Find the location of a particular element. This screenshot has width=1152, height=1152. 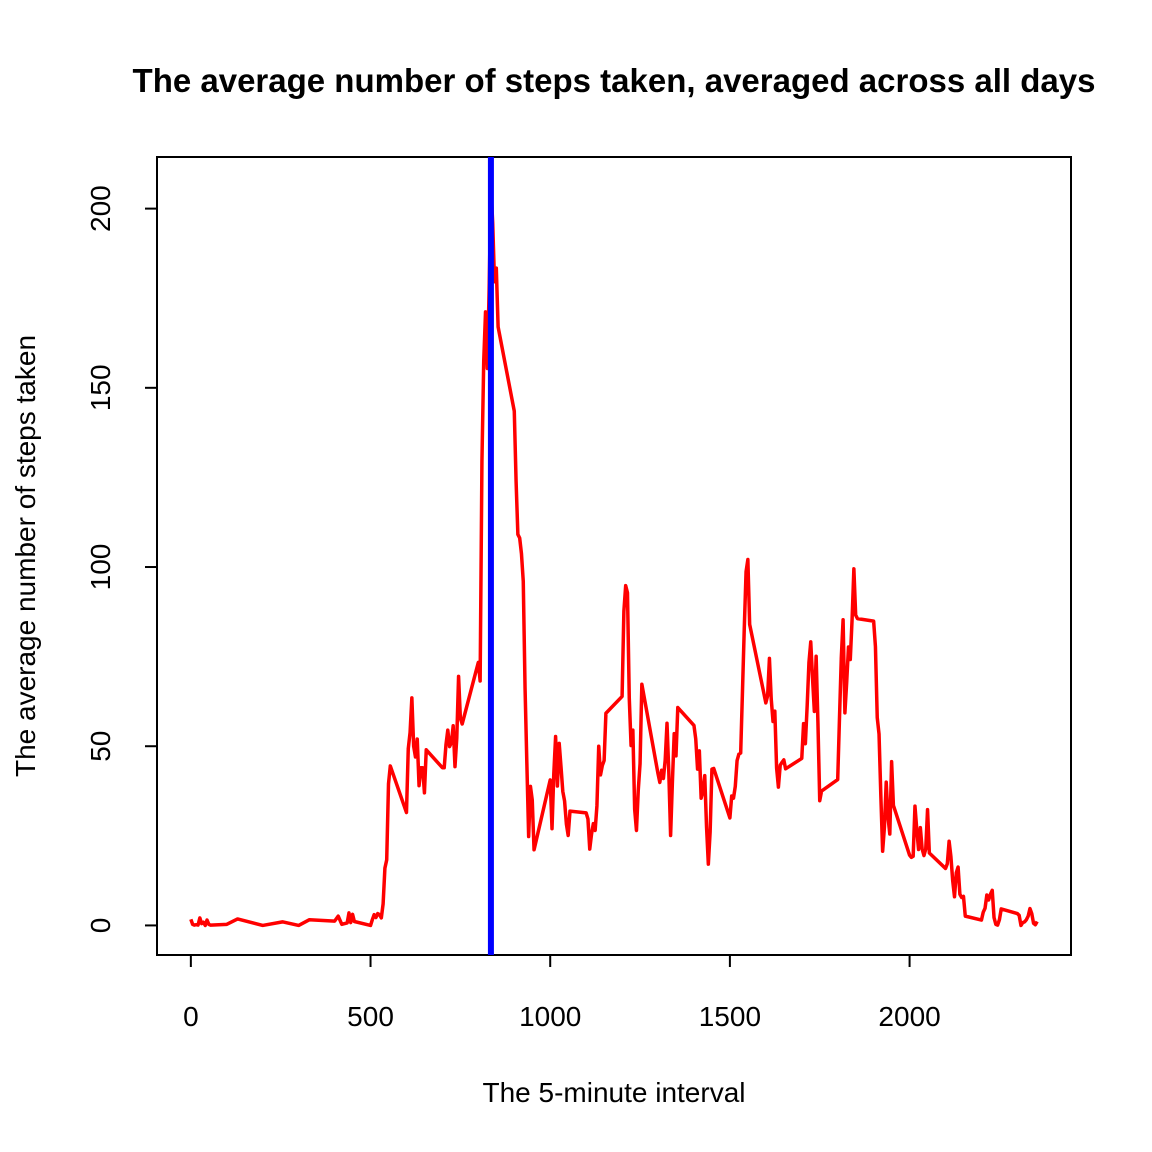

x-axis-label: The 5-minute interval is located at coordinates (613, 1092).